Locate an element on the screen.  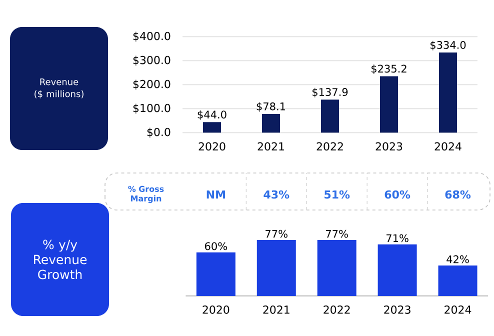
text: NM is located at coordinates (215, 194).